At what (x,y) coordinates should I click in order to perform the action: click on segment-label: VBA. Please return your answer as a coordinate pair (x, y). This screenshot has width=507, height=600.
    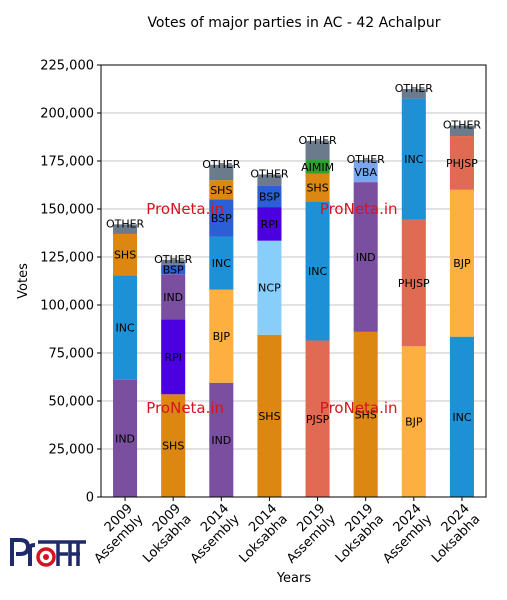
    Looking at the image, I should click on (365, 172).